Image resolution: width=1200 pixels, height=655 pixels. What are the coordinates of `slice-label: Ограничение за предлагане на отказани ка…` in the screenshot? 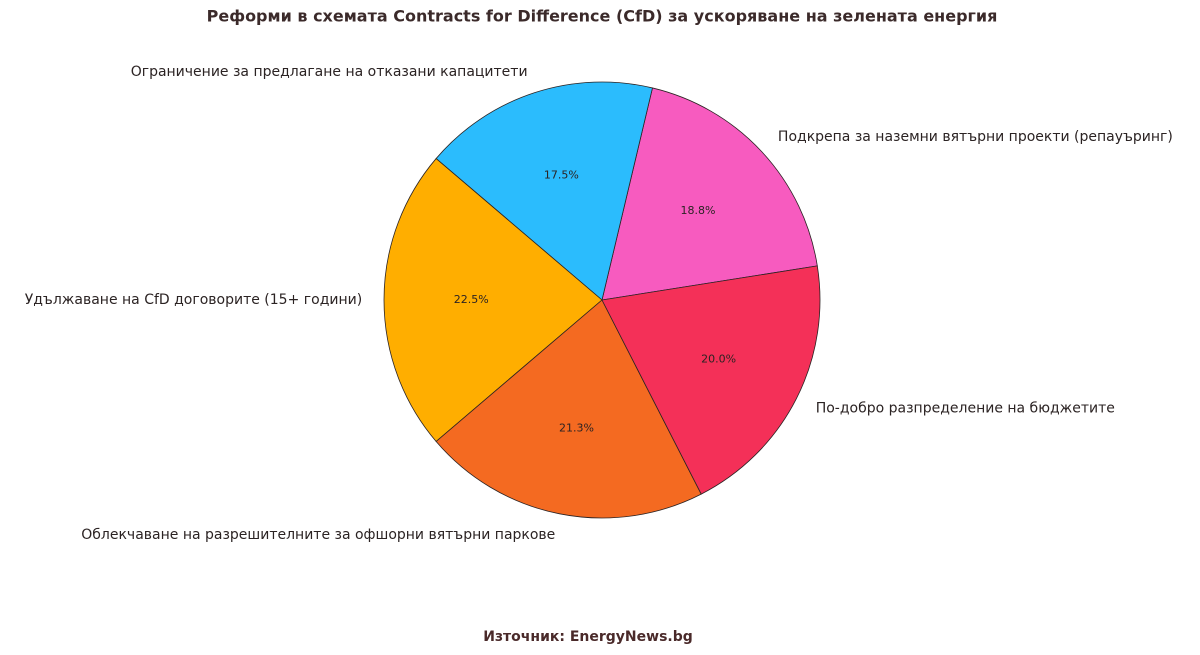 It's located at (329, 72).